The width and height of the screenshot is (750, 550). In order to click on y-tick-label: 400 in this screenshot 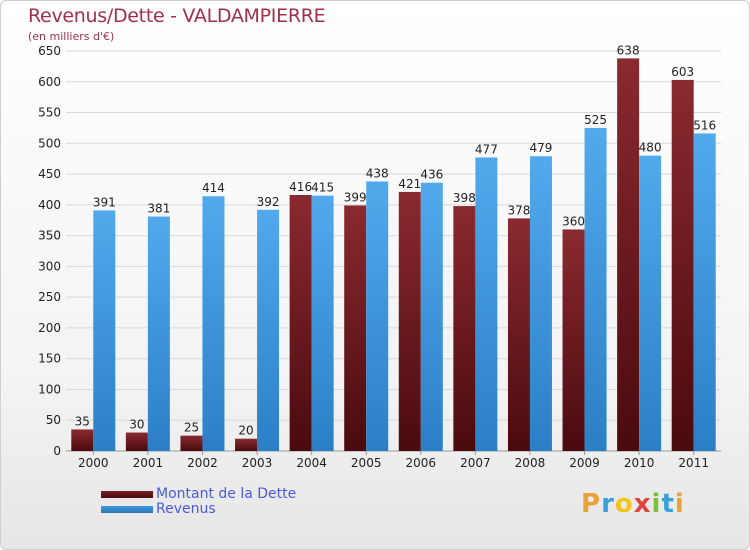, I will do `click(49, 205)`.